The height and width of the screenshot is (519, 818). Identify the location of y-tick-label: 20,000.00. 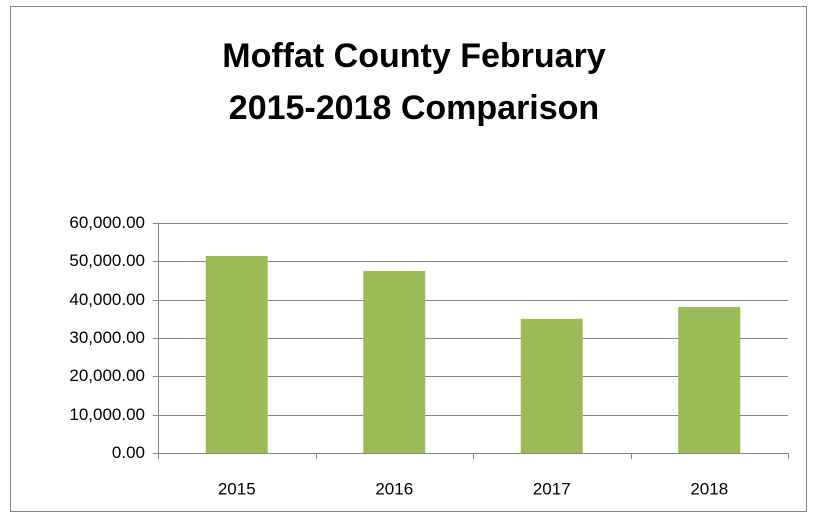
(107, 375).